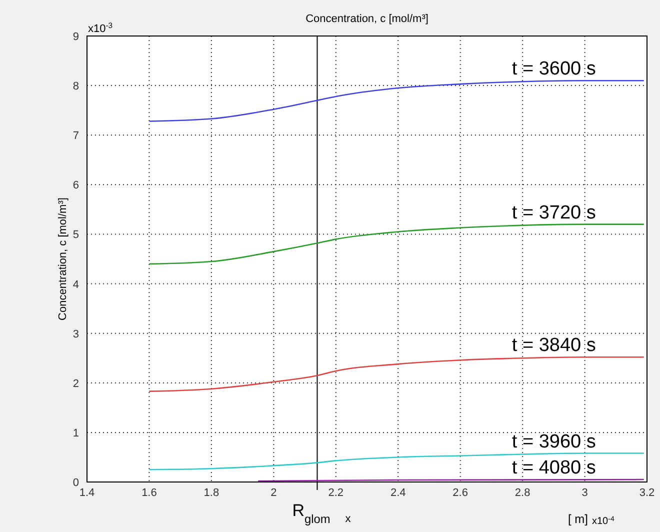 This screenshot has height=532, width=660. What do you see at coordinates (348, 519) in the screenshot?
I see `x-axis-title: x` at bounding box center [348, 519].